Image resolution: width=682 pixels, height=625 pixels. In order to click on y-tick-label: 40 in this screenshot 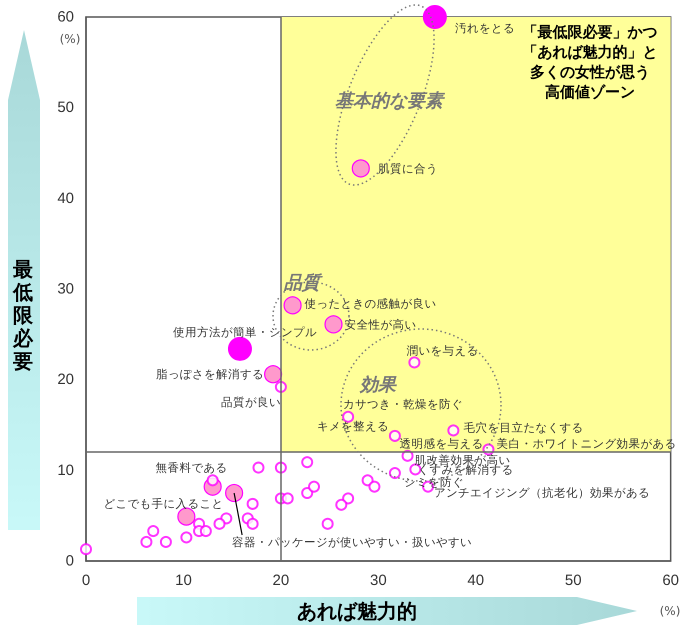, I will do `click(65, 198)`.